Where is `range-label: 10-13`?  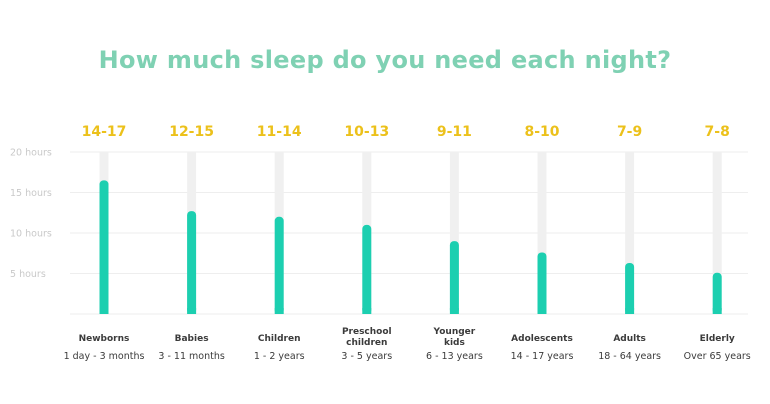
range-label: 10-13 is located at coordinates (366, 132).